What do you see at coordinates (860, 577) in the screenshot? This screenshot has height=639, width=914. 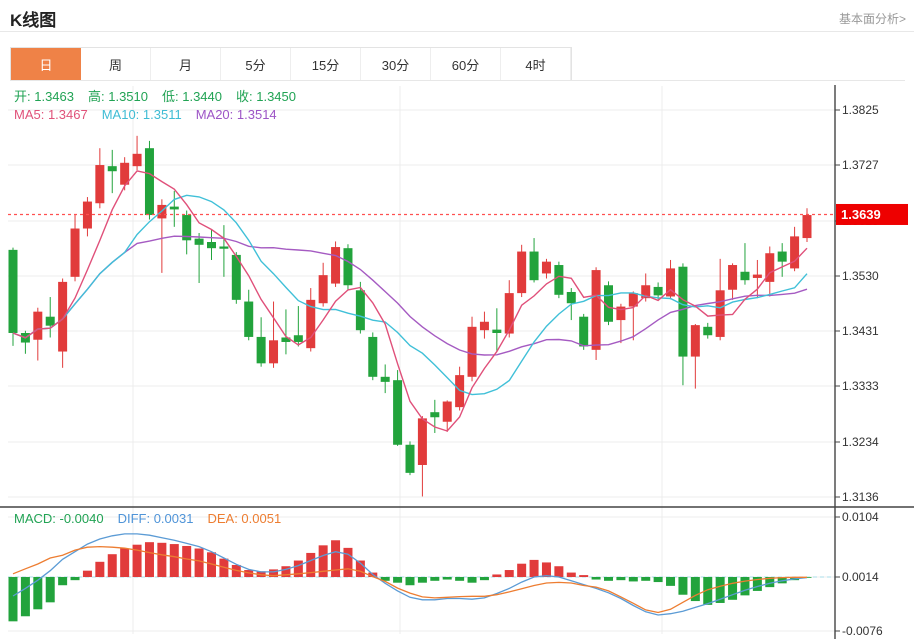 I see `svg-text: 0.0014` at bounding box center [860, 577].